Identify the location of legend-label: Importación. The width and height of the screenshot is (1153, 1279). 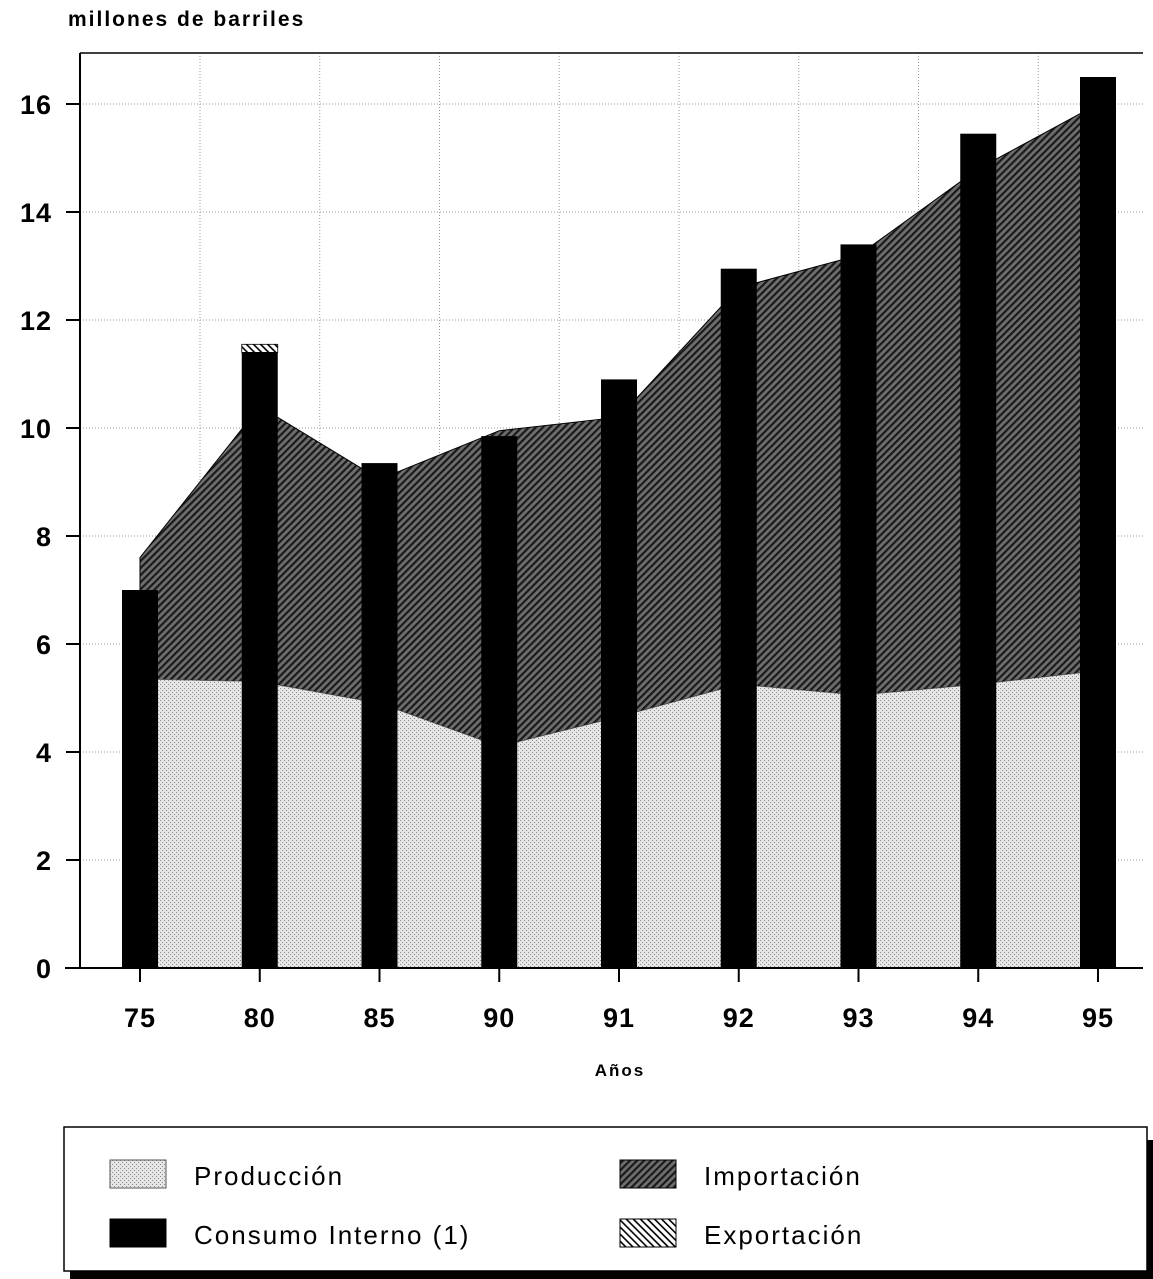
(783, 1176).